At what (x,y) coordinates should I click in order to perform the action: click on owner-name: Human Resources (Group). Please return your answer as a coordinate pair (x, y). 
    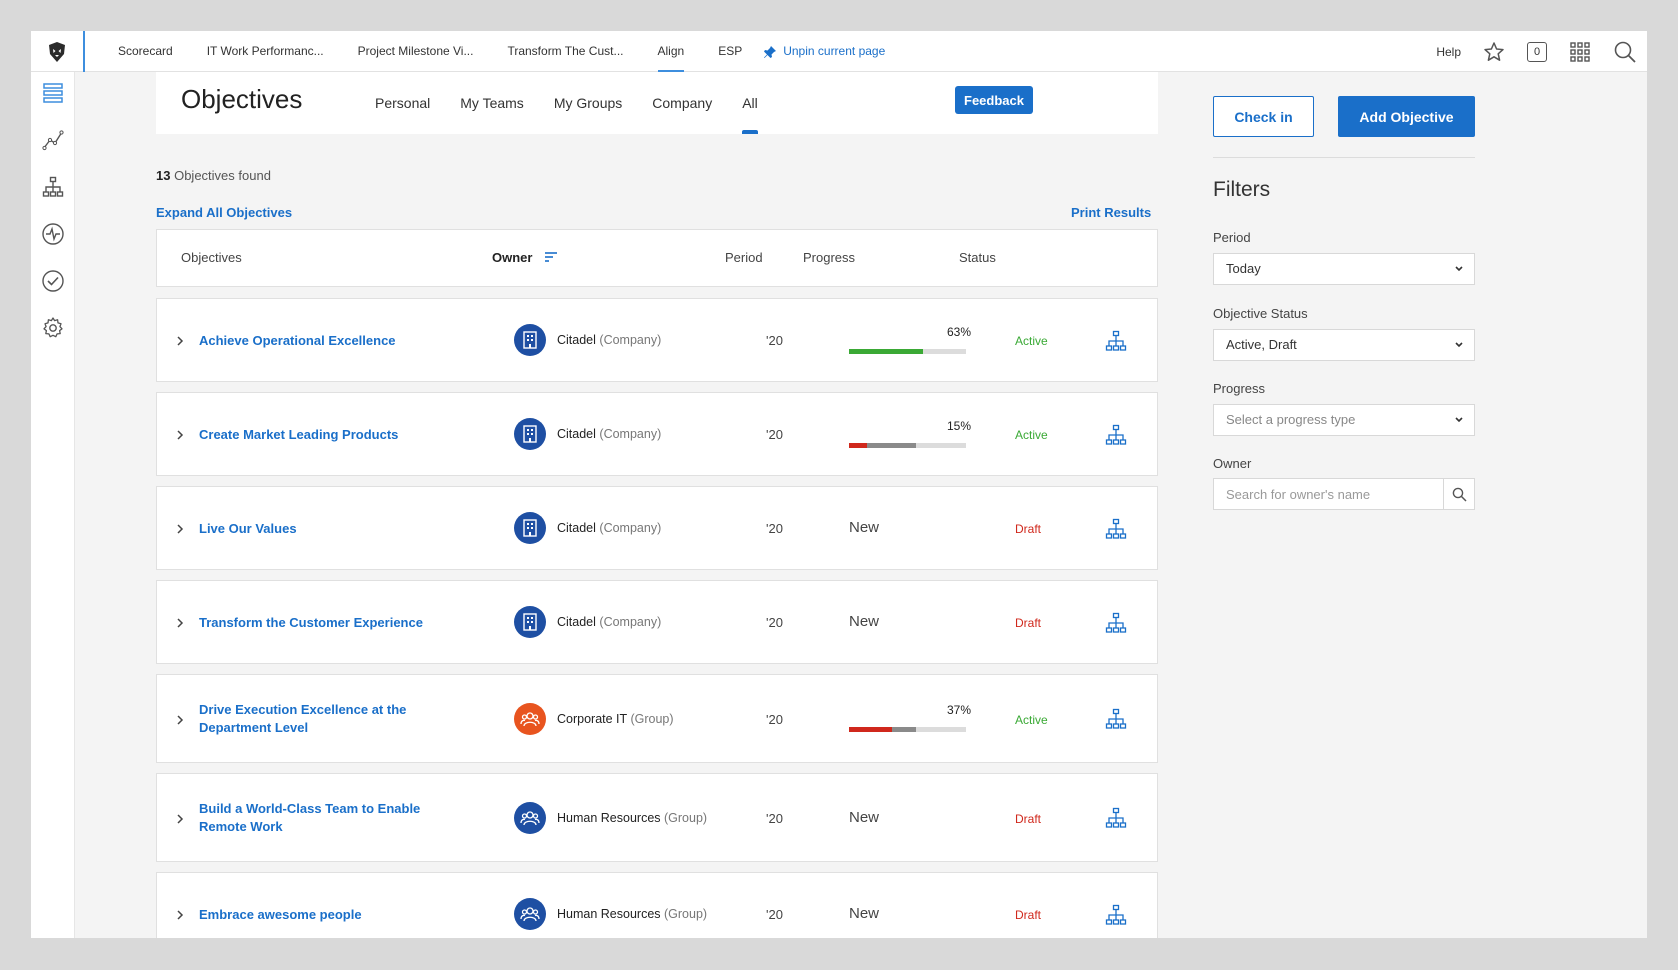
    Looking at the image, I should click on (632, 914).